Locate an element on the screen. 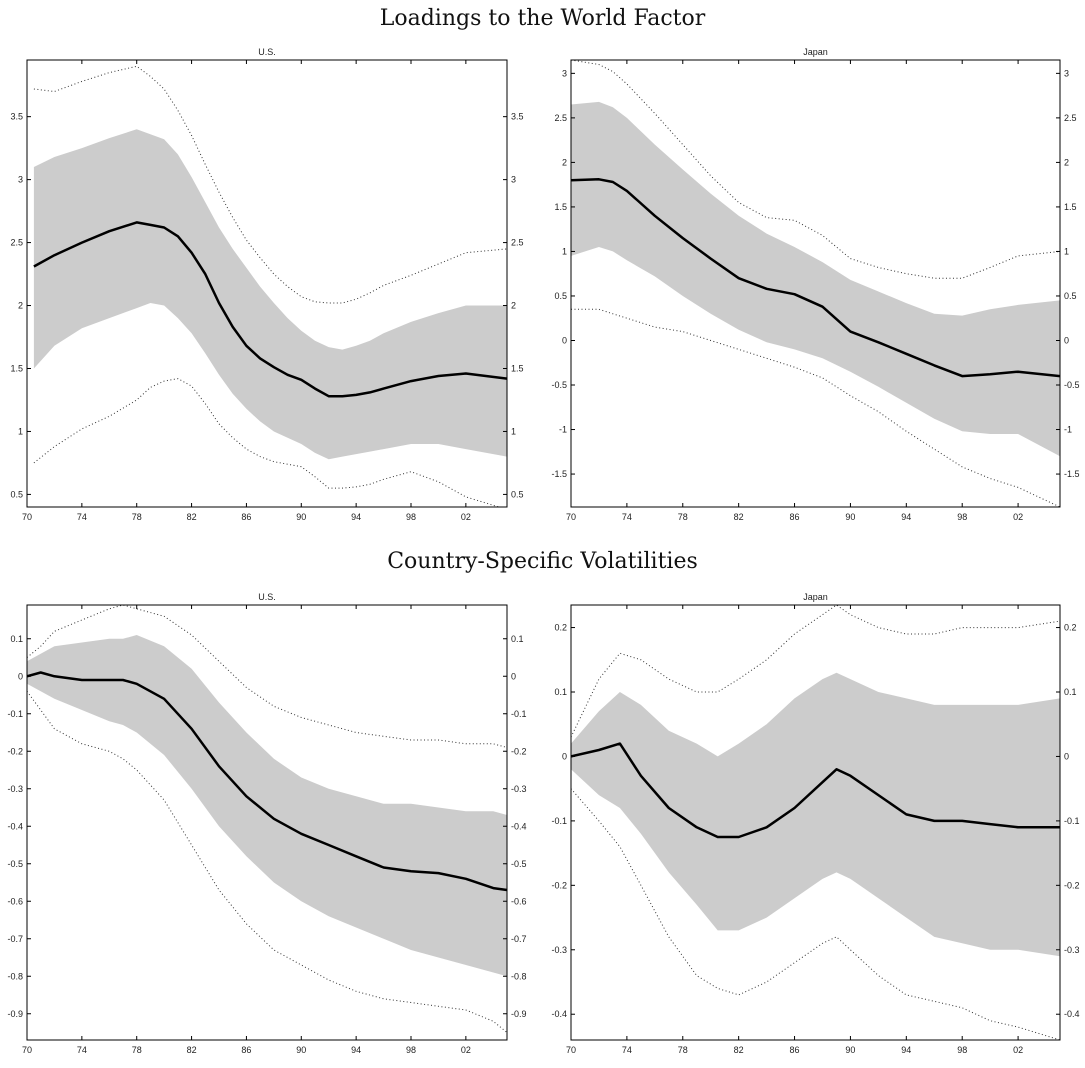  y-tick-label: -0.8 is located at coordinates (15, 976).